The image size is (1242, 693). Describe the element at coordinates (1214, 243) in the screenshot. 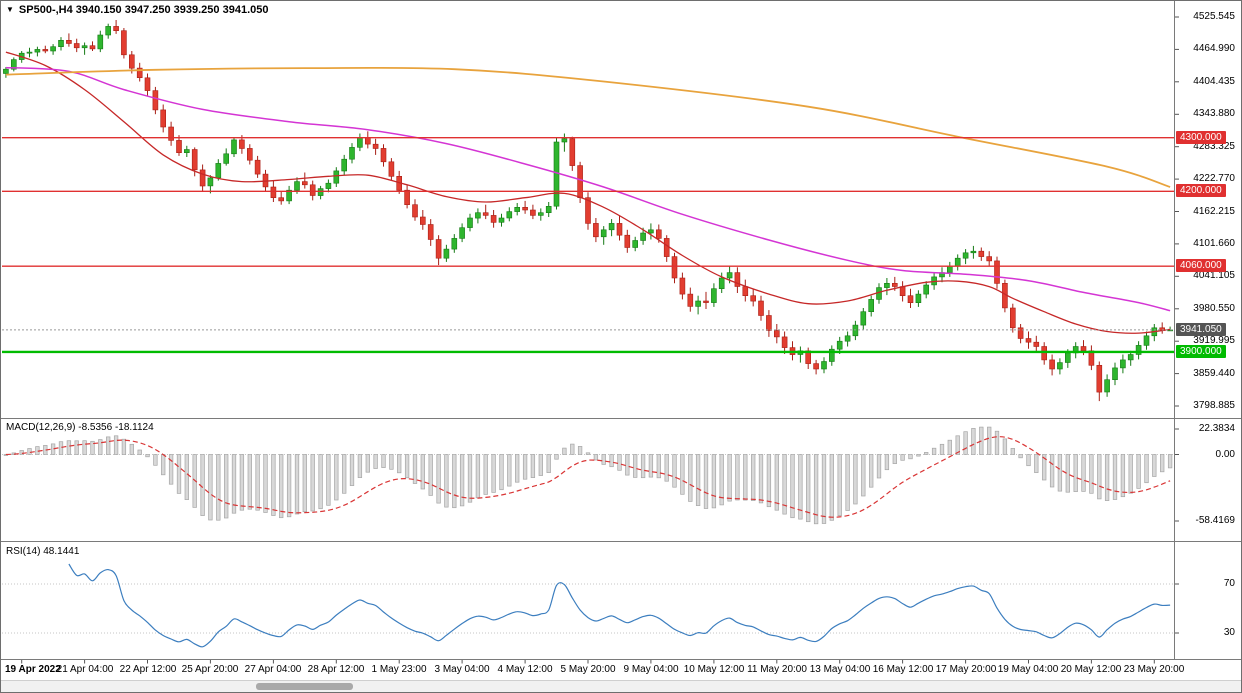

I see `price-axis-label: 4101.660` at that location.